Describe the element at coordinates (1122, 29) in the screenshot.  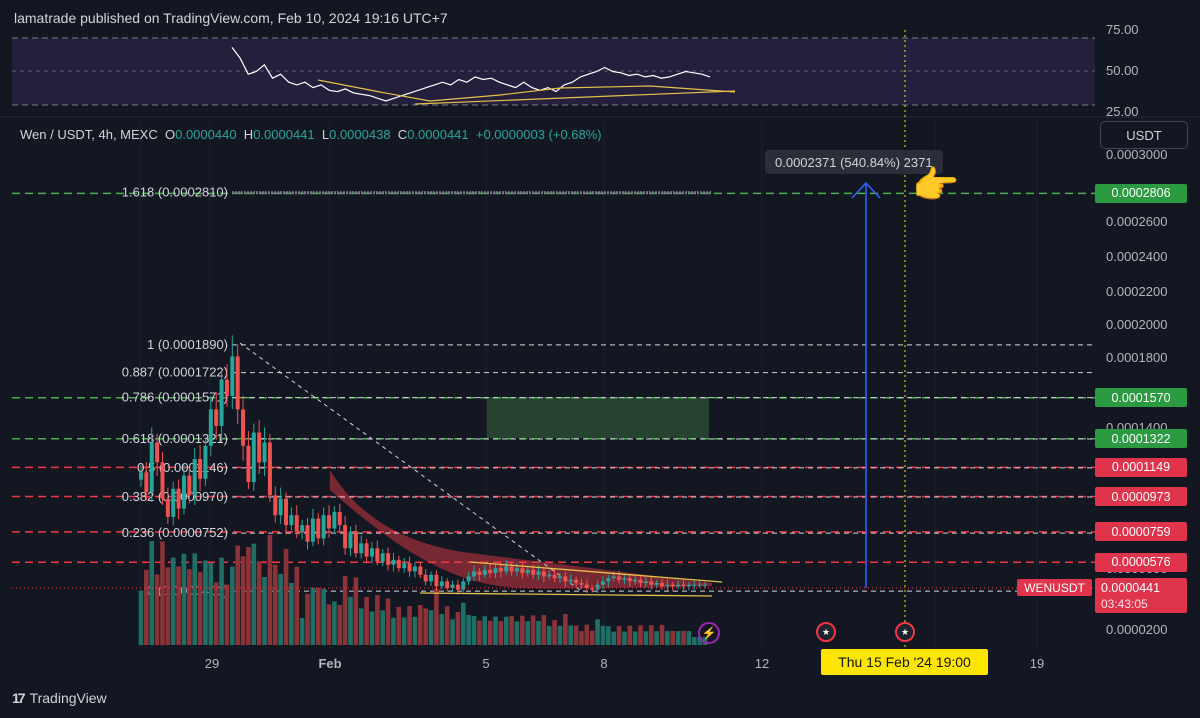
I see `rsi-tick-label: 75.00` at that location.